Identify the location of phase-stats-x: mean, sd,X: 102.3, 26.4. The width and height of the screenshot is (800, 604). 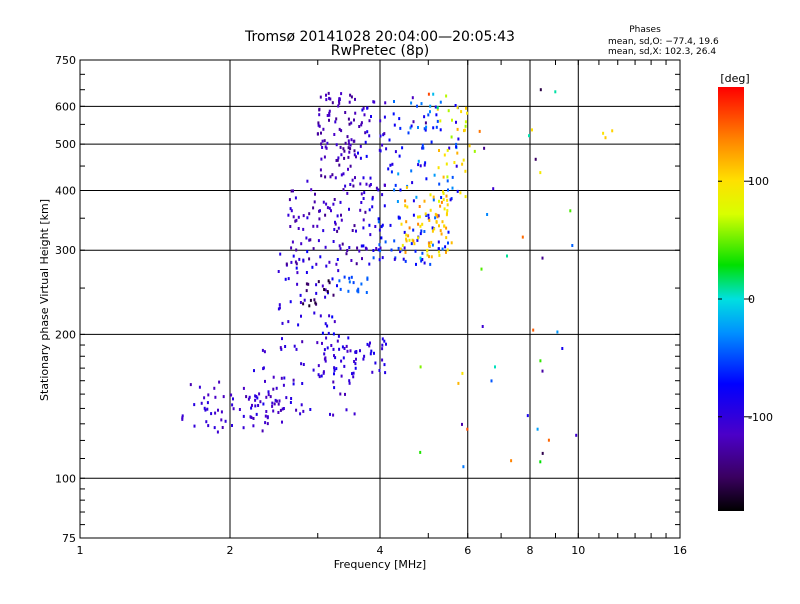
(662, 52).